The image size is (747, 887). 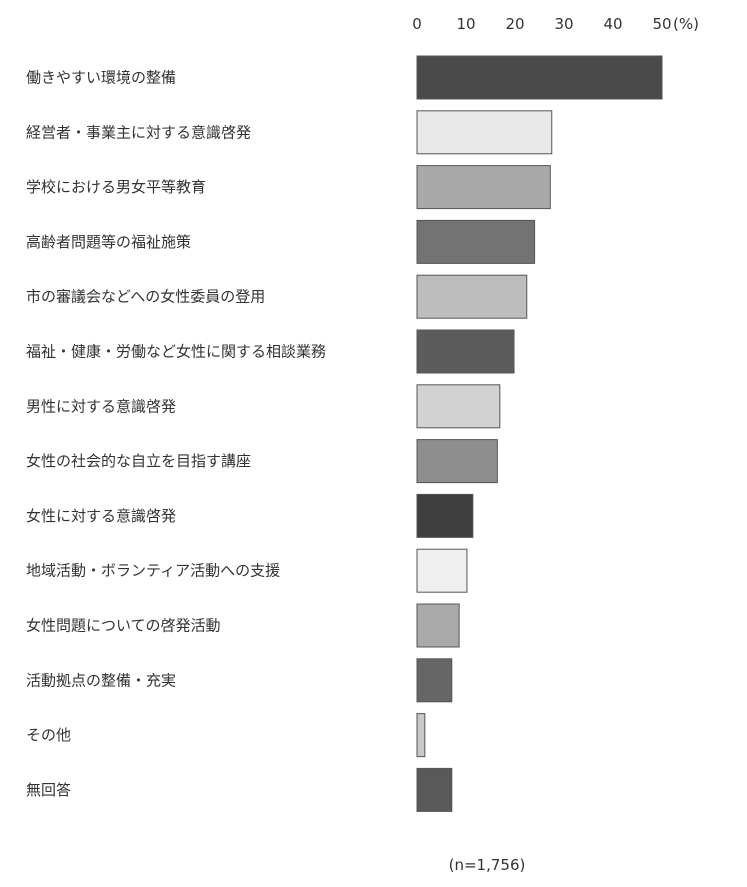 I want to click on category-label: 地域活動・ボランティア活動への支援, so click(x=153, y=571).